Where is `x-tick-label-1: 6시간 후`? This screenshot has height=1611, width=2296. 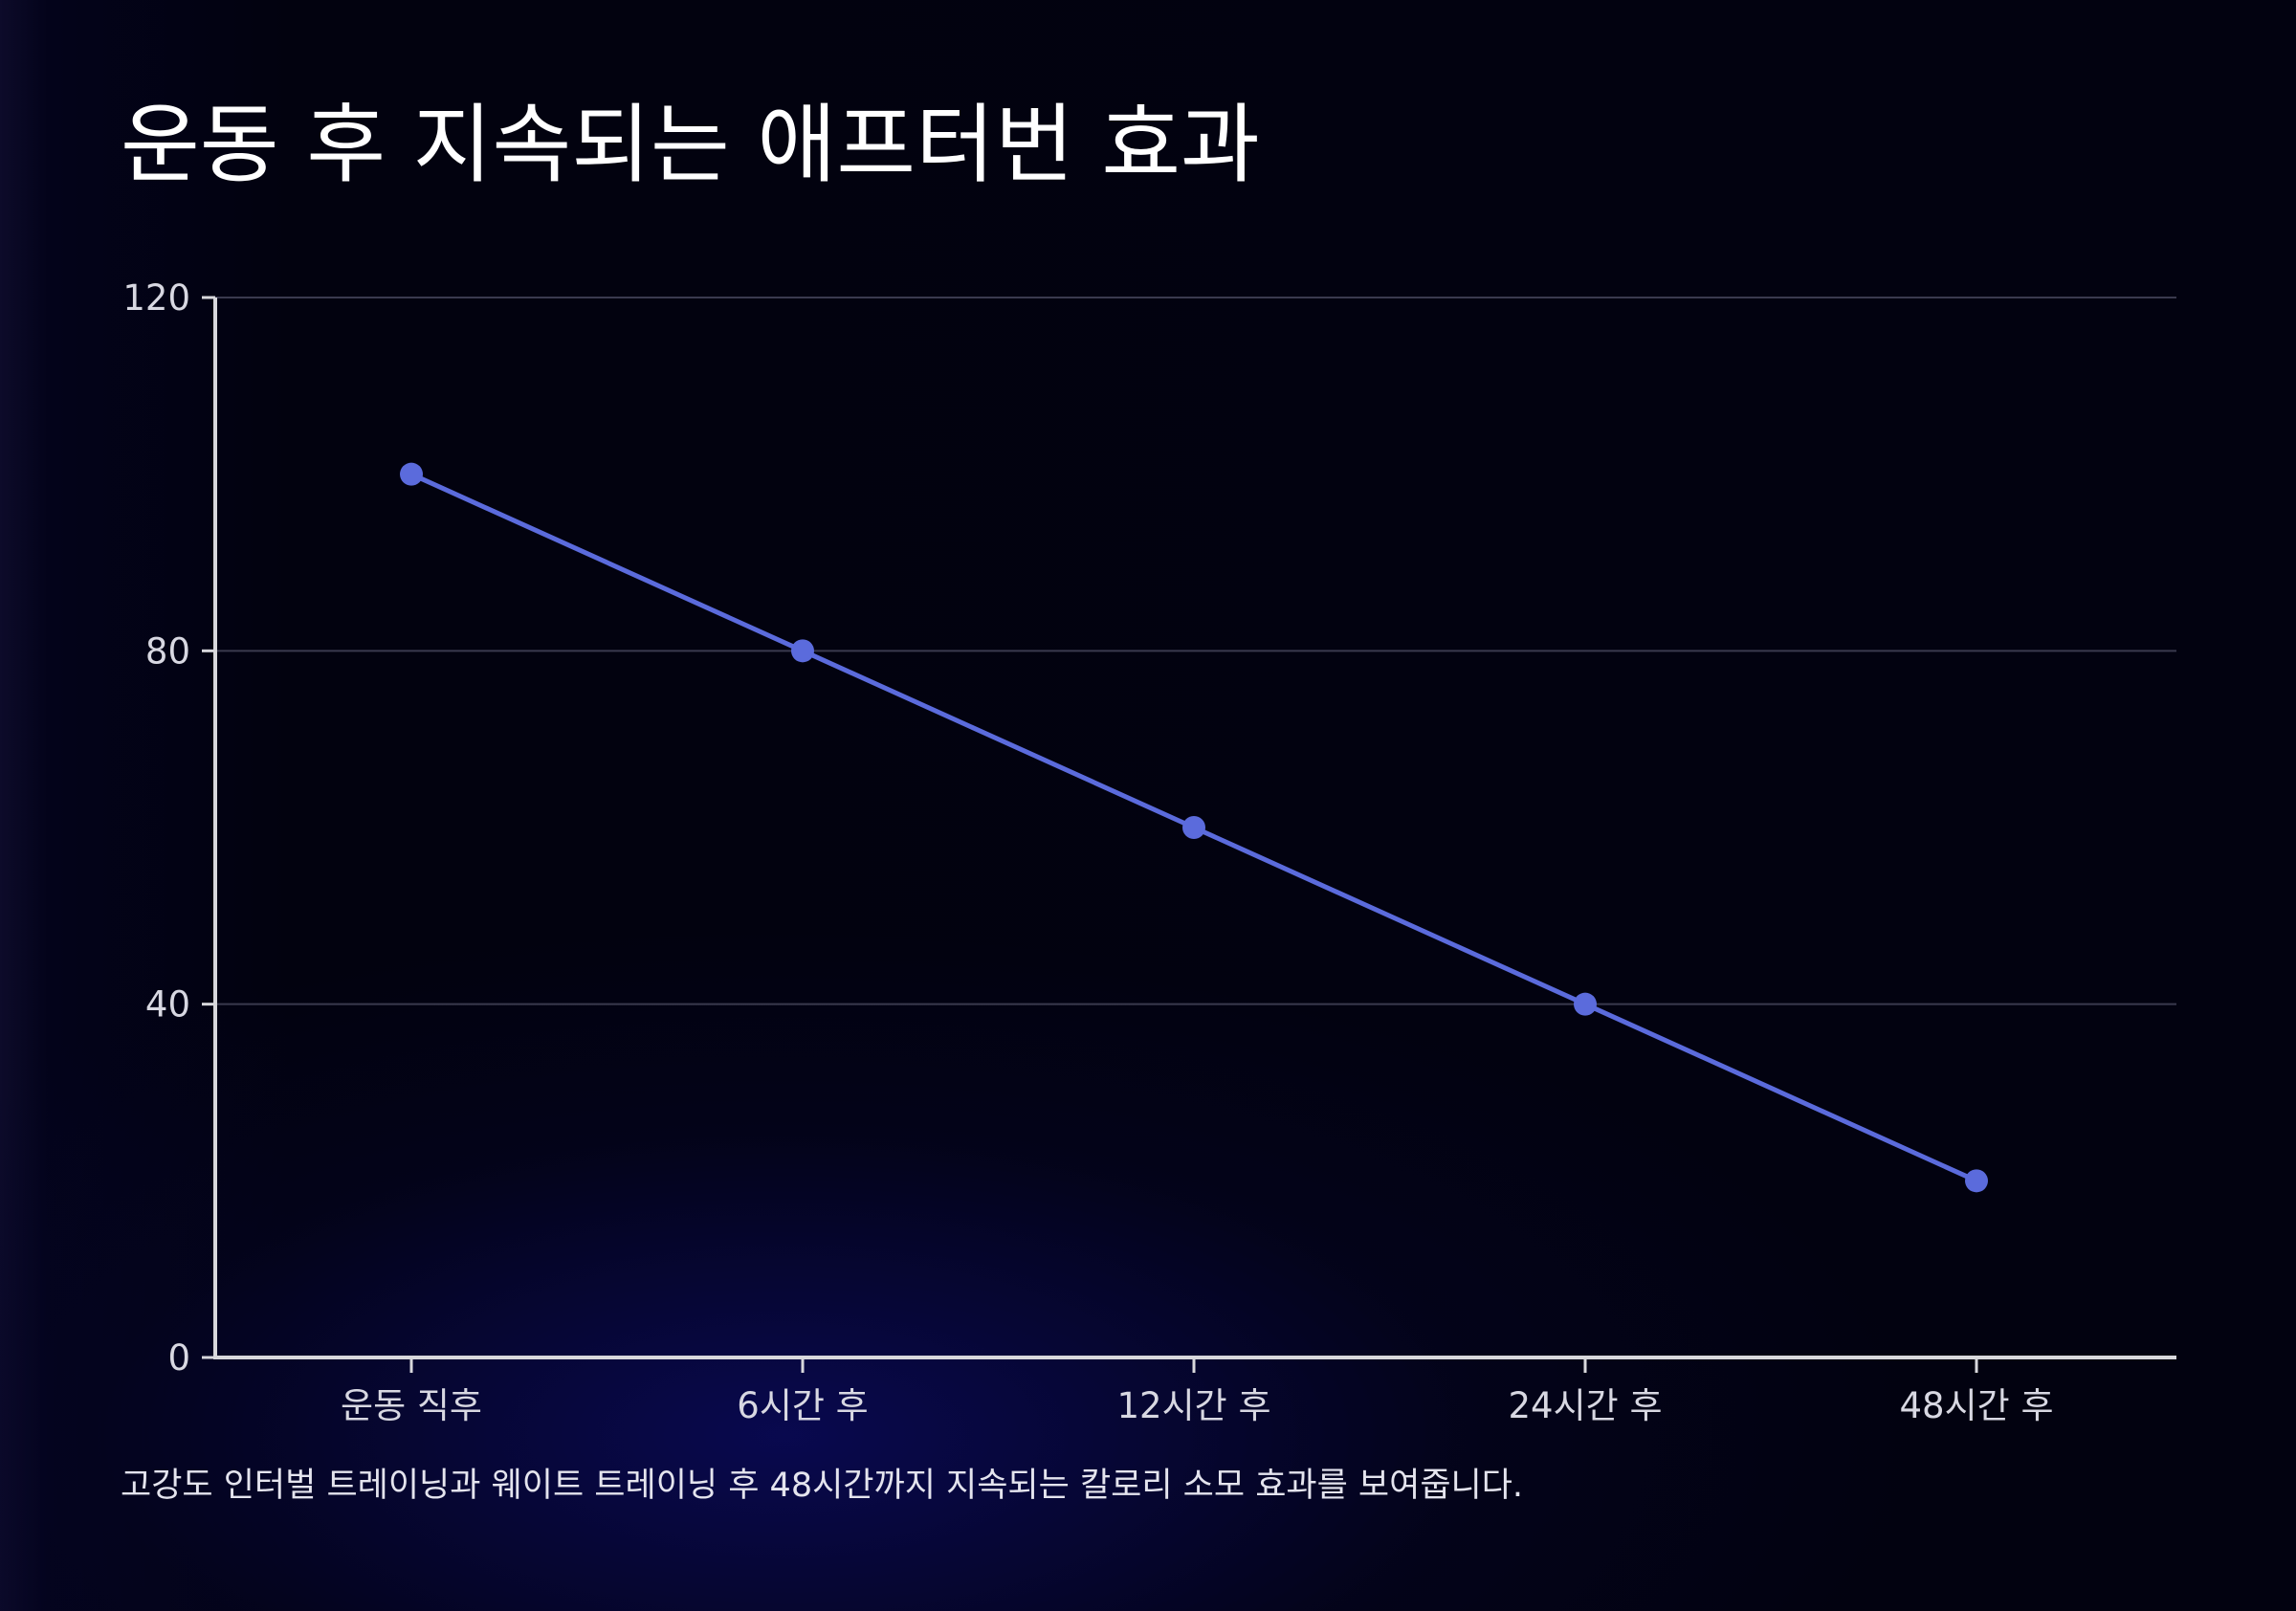
x-tick-label-1: 6시간 후 is located at coordinates (802, 1405).